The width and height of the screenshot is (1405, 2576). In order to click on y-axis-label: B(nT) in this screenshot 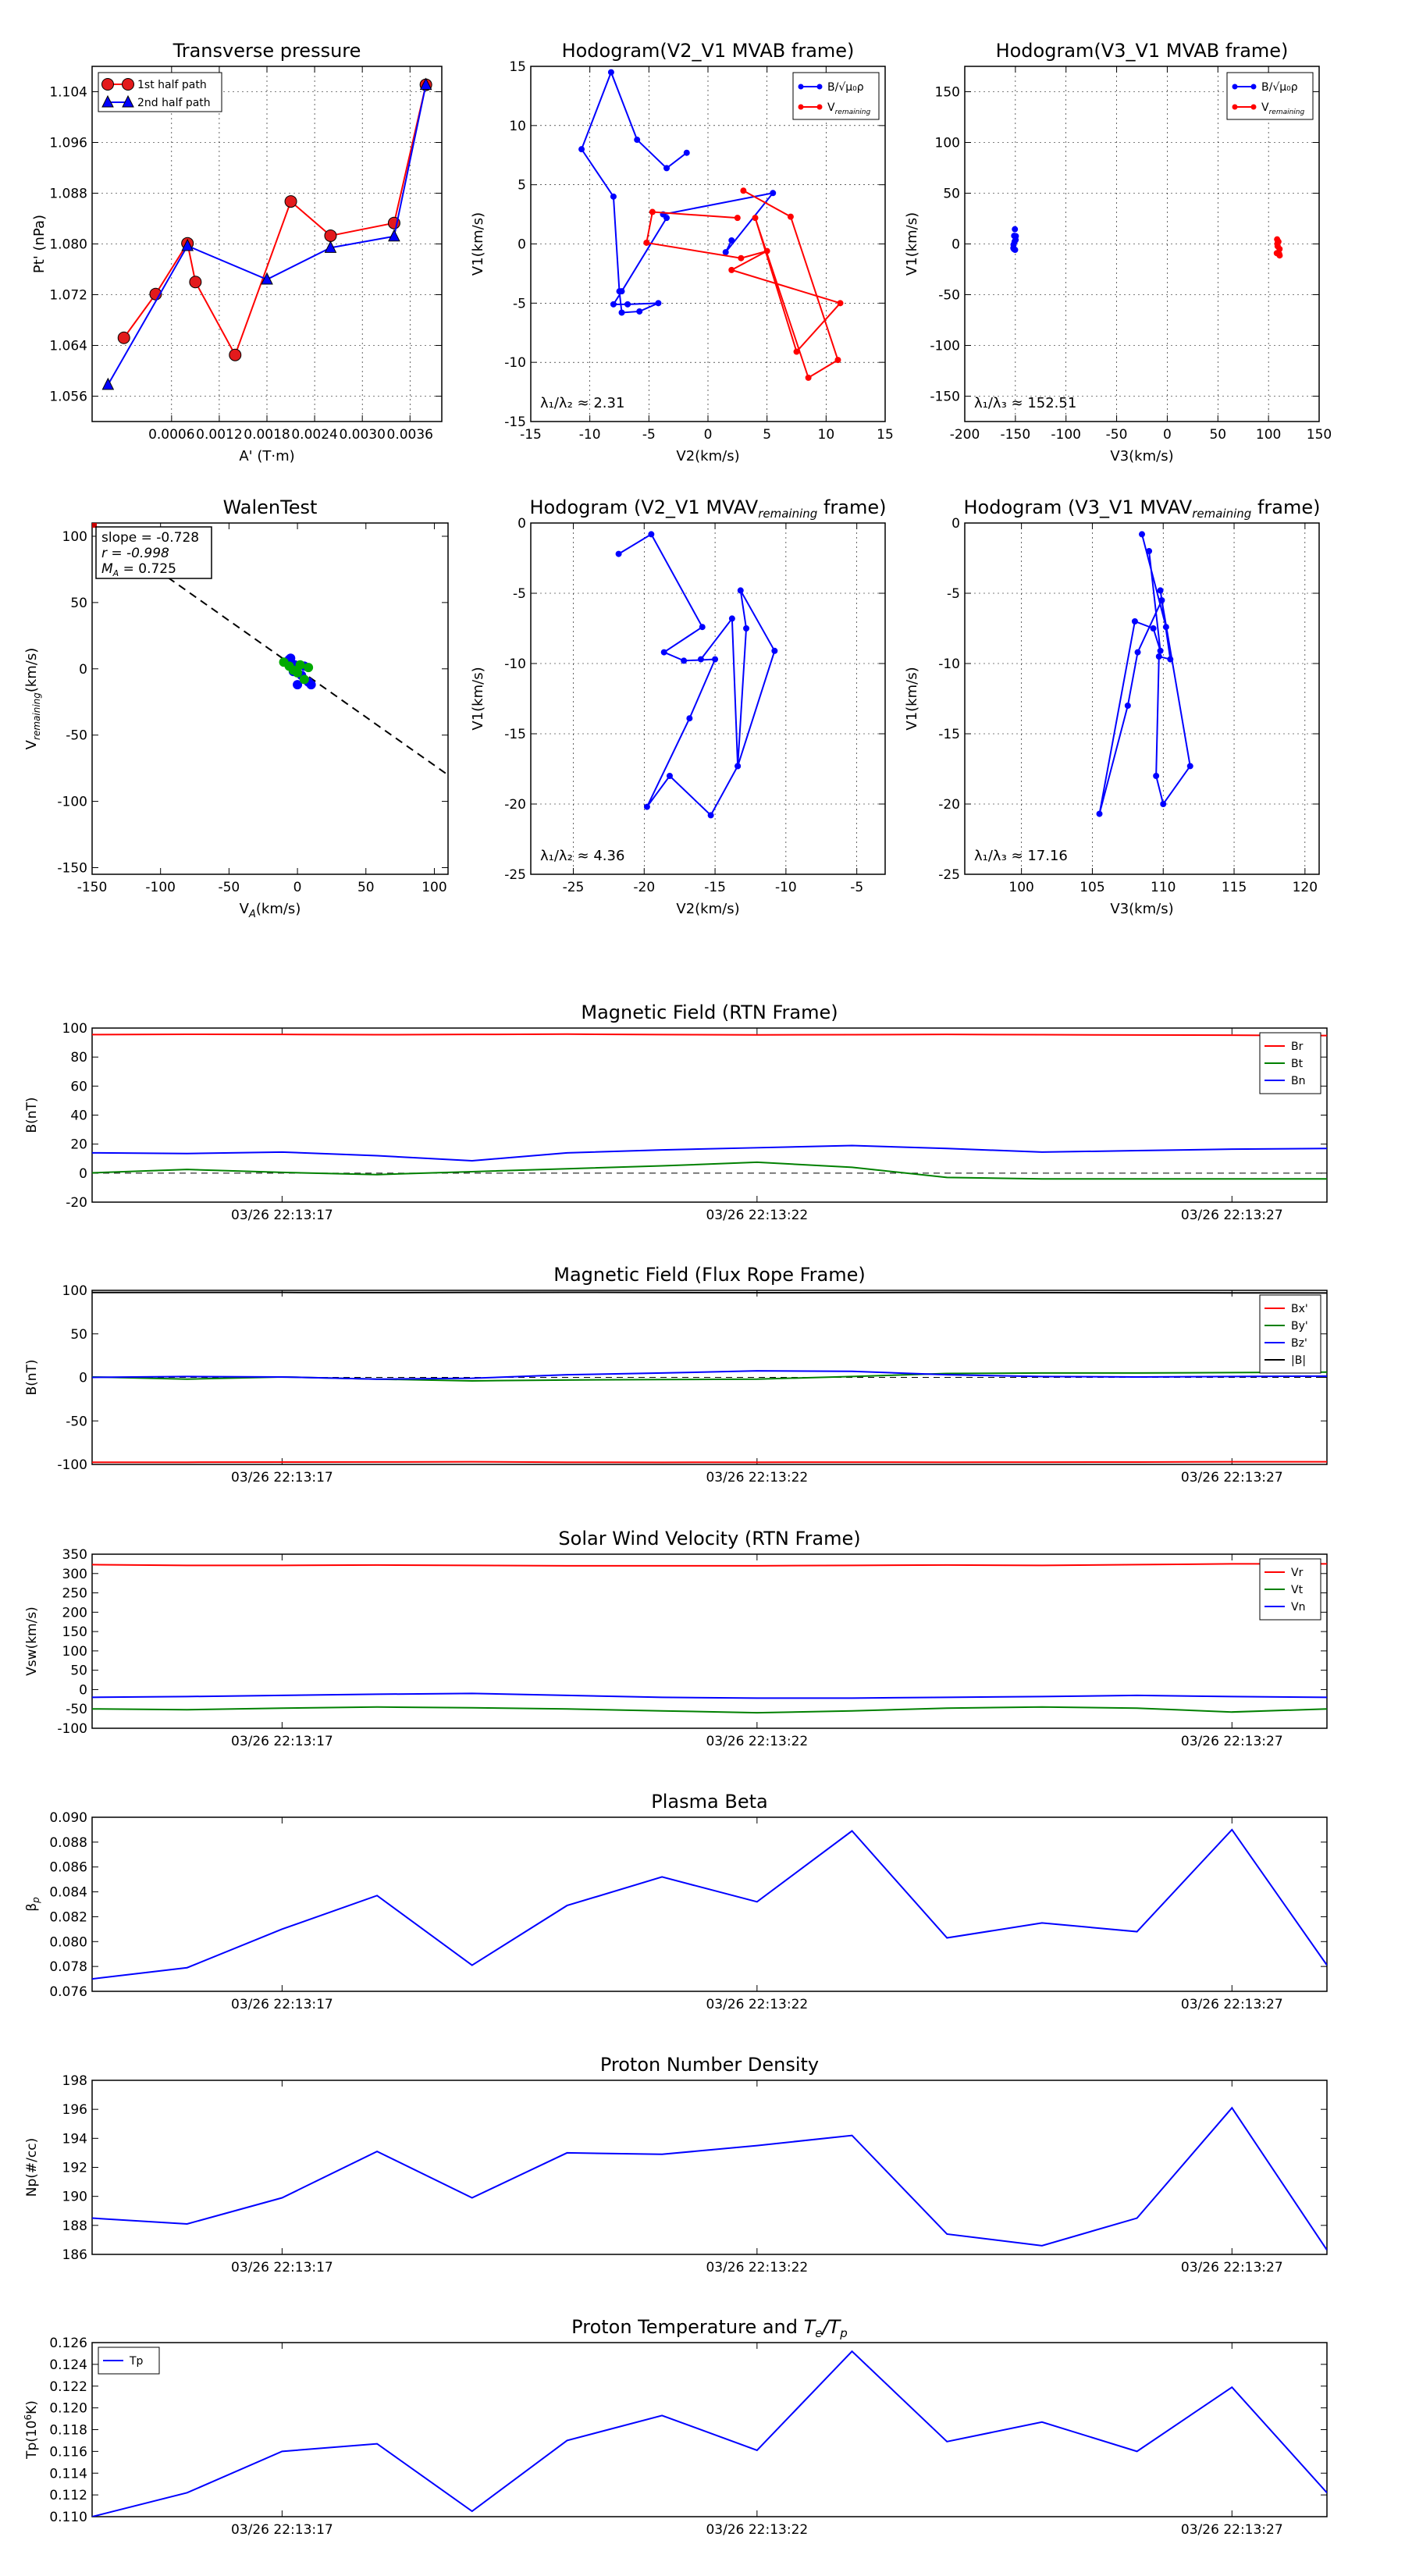, I will do `click(32, 1377)`.